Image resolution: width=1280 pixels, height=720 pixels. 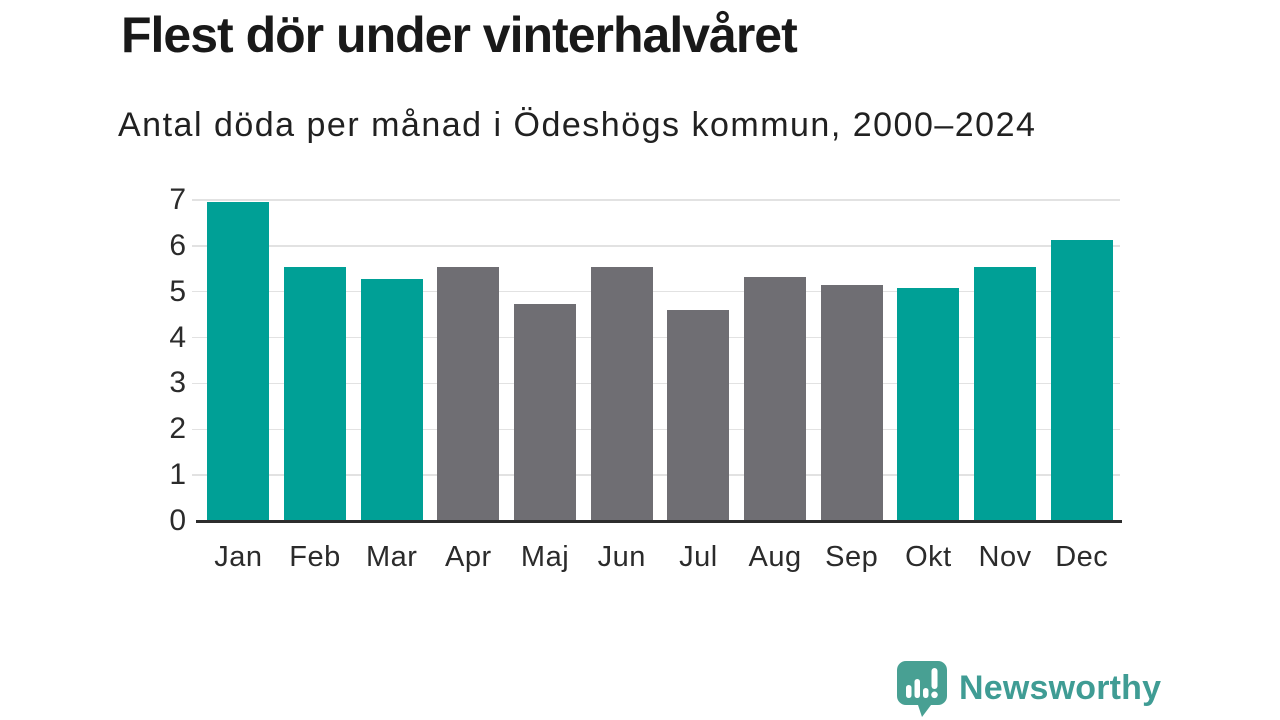 I want to click on bar-okt, so click(x=928, y=404).